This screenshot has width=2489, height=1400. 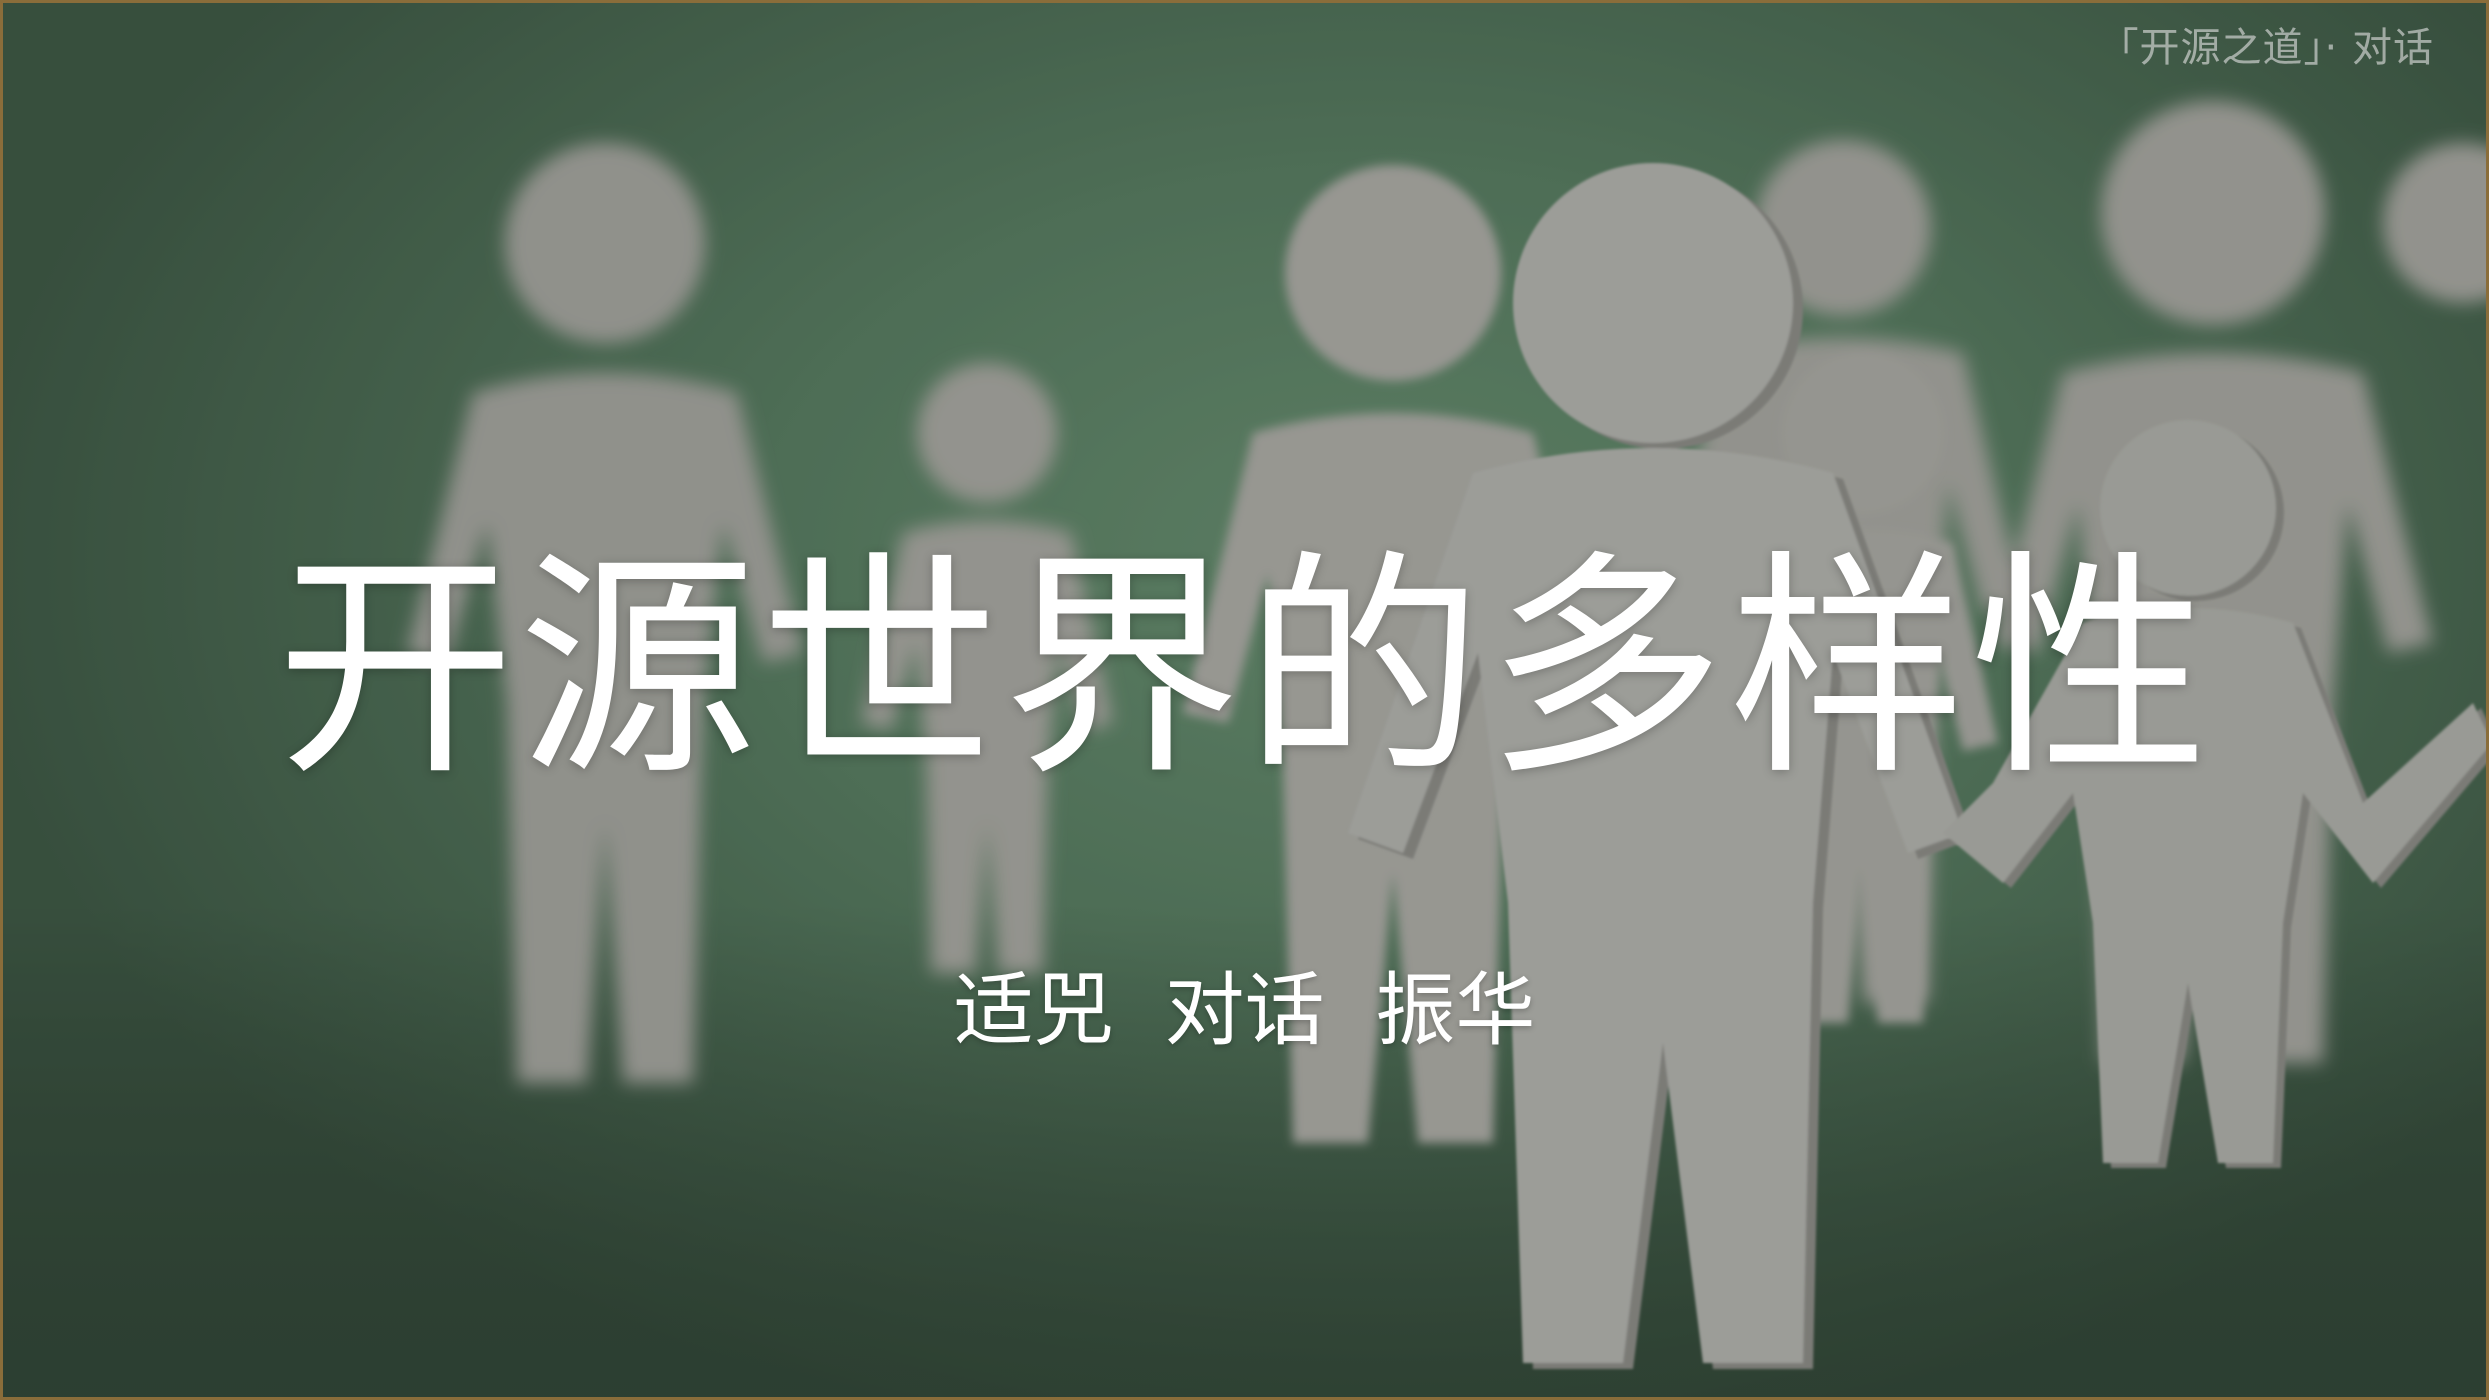 What do you see at coordinates (605, 613) in the screenshot?
I see `paper-figure-far-left` at bounding box center [605, 613].